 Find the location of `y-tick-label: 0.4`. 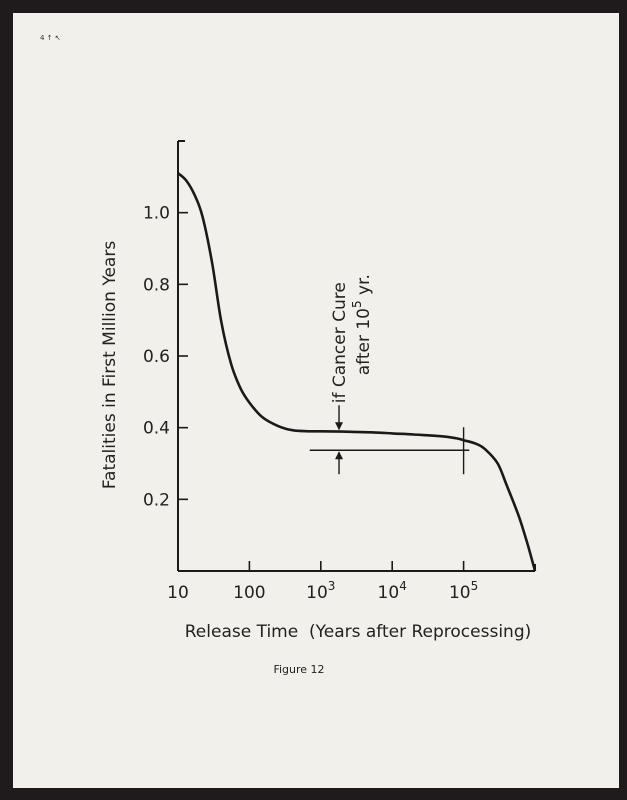

y-tick-label: 0.4 is located at coordinates (156, 429).